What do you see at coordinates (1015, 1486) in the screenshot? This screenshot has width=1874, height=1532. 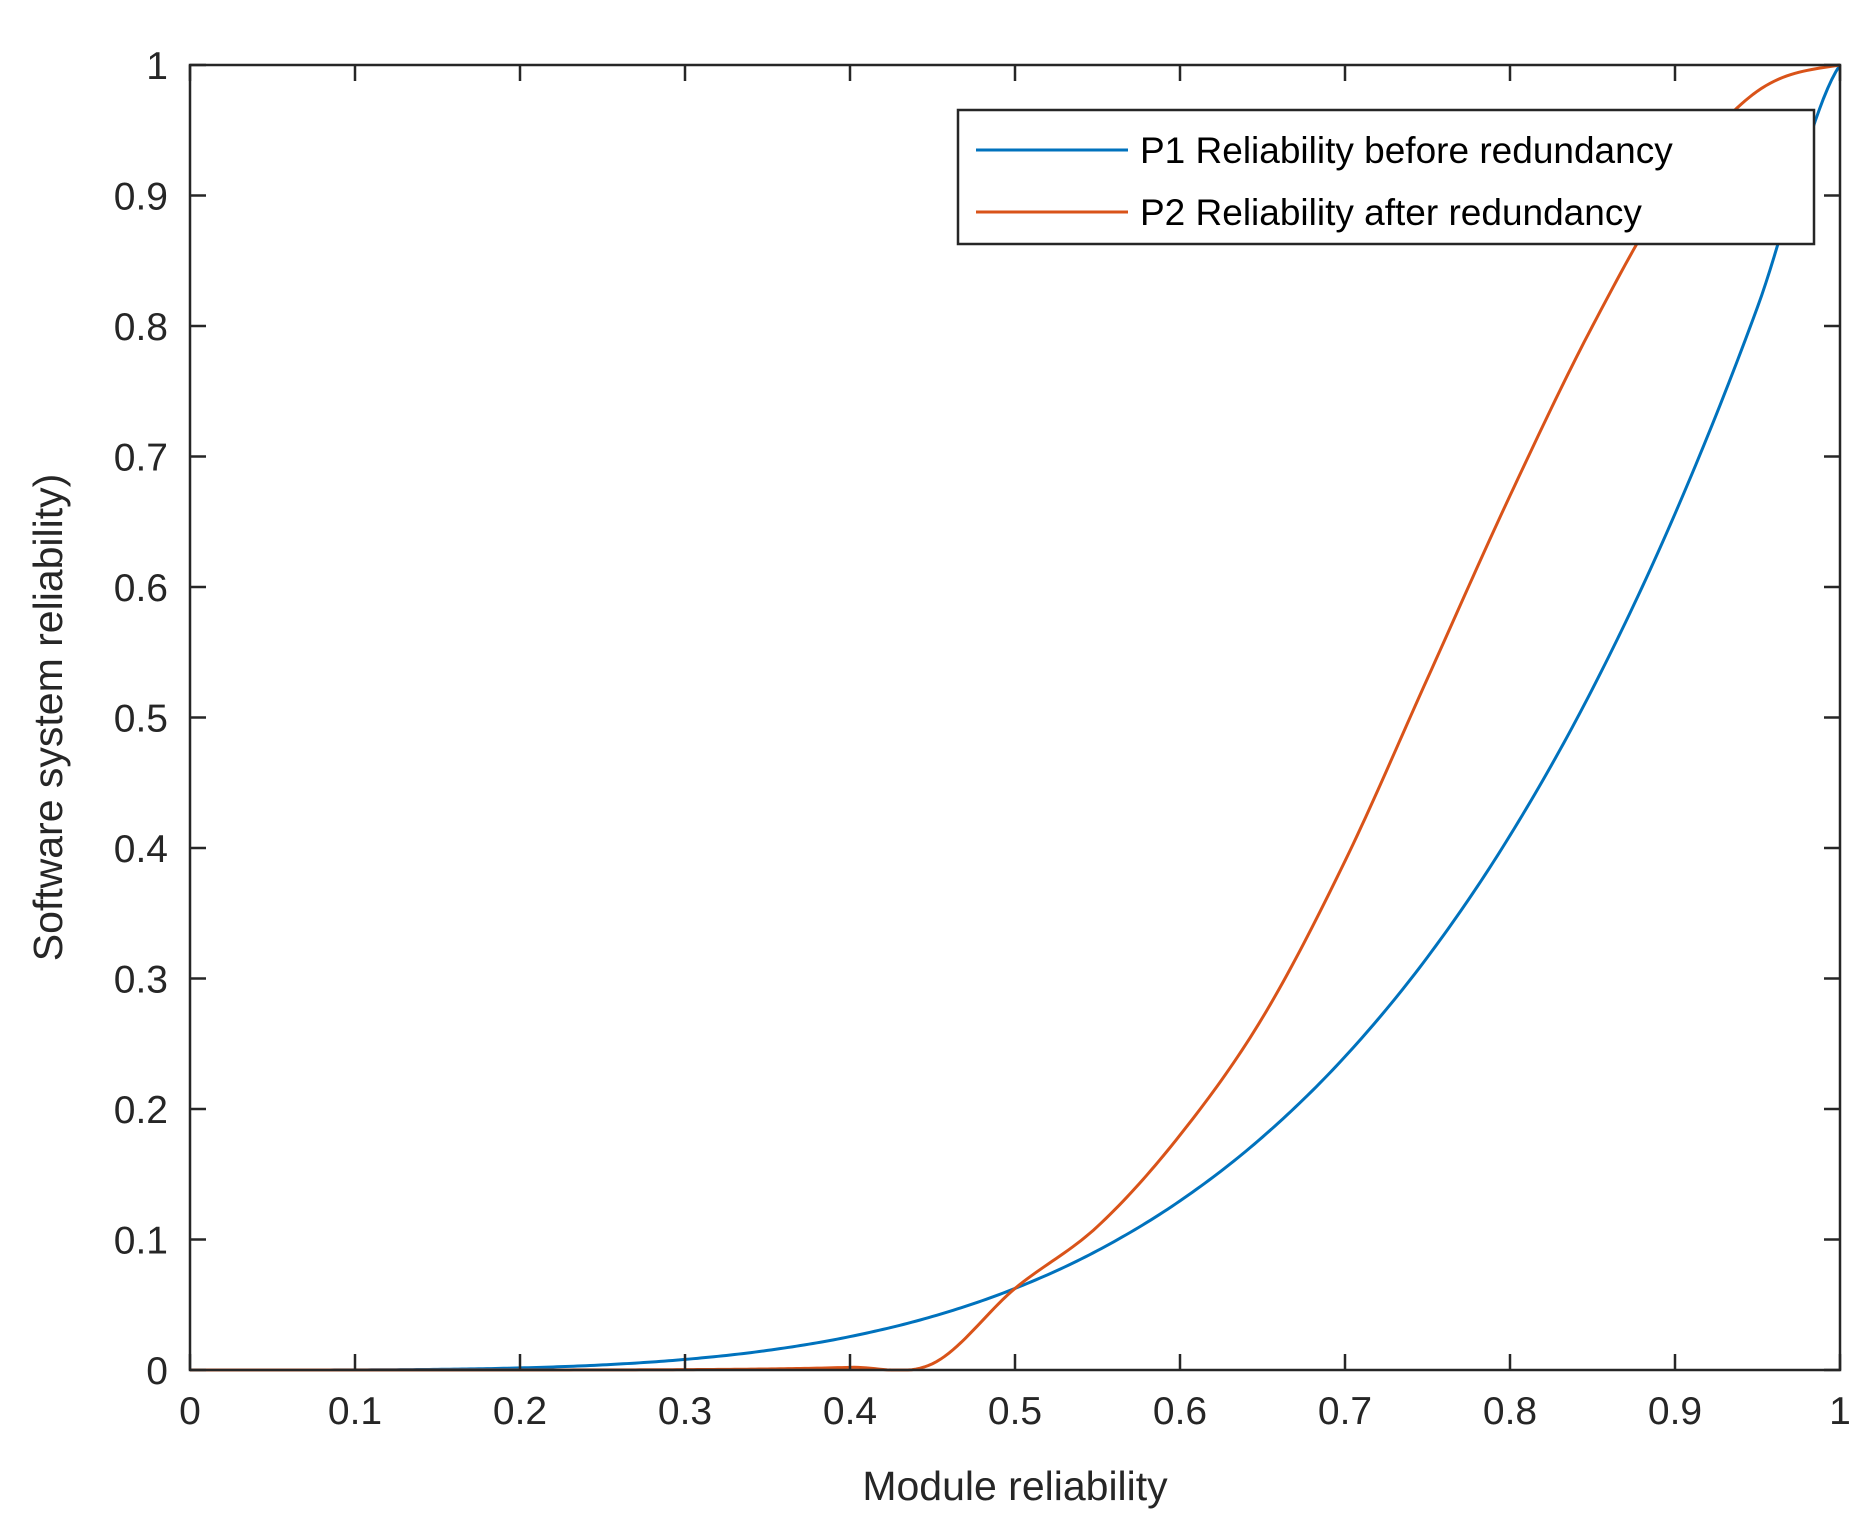 I see `x-axis-title: Module reliability` at bounding box center [1015, 1486].